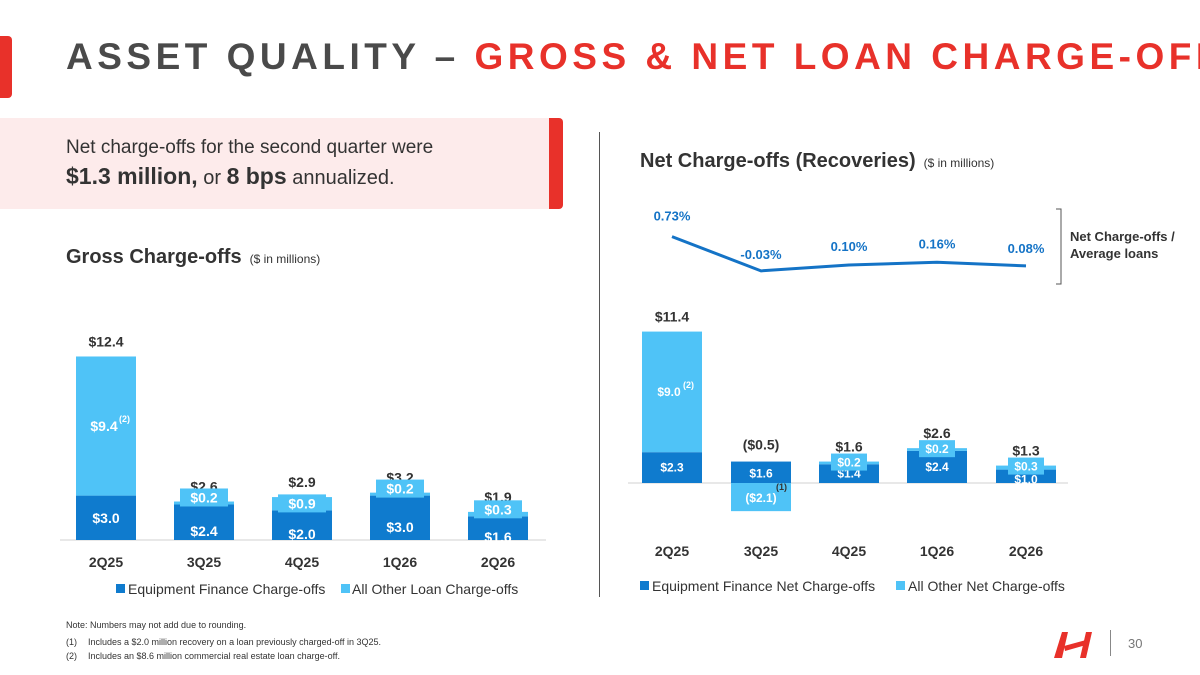 Image resolution: width=1200 pixels, height=675 pixels. I want to click on callout-or: or, so click(212, 178).